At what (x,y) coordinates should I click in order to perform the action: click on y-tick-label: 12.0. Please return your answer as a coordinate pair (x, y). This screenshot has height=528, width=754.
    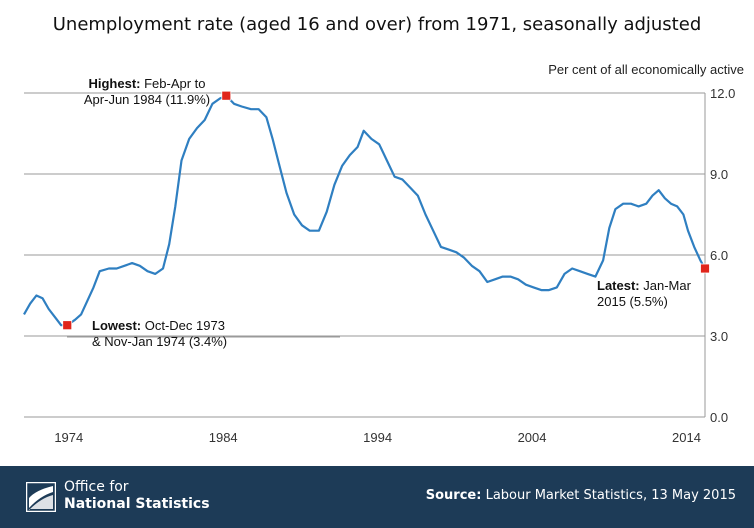
    Looking at the image, I should click on (722, 93).